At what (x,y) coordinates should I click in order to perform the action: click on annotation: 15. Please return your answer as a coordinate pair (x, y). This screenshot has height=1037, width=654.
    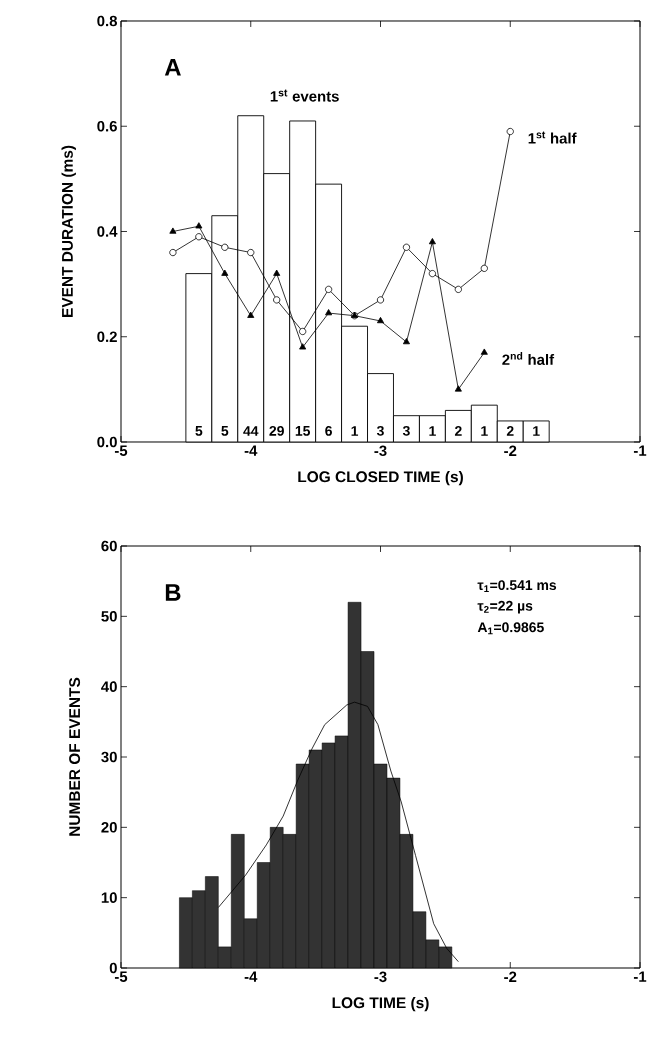
    Looking at the image, I should click on (303, 431).